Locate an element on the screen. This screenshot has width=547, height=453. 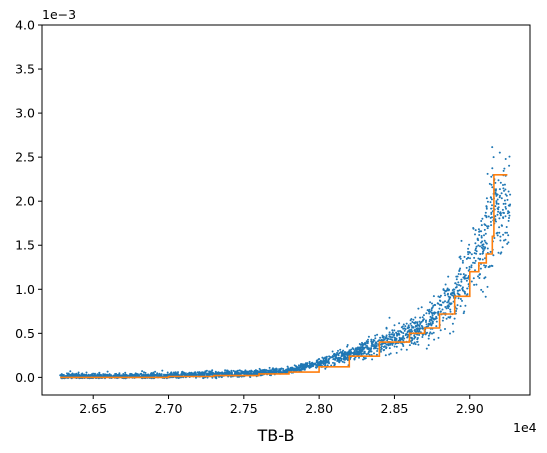
x-axis: 2.65 2.70 2.75 2.80 2.85 2.90 is located at coordinates (281, 405).